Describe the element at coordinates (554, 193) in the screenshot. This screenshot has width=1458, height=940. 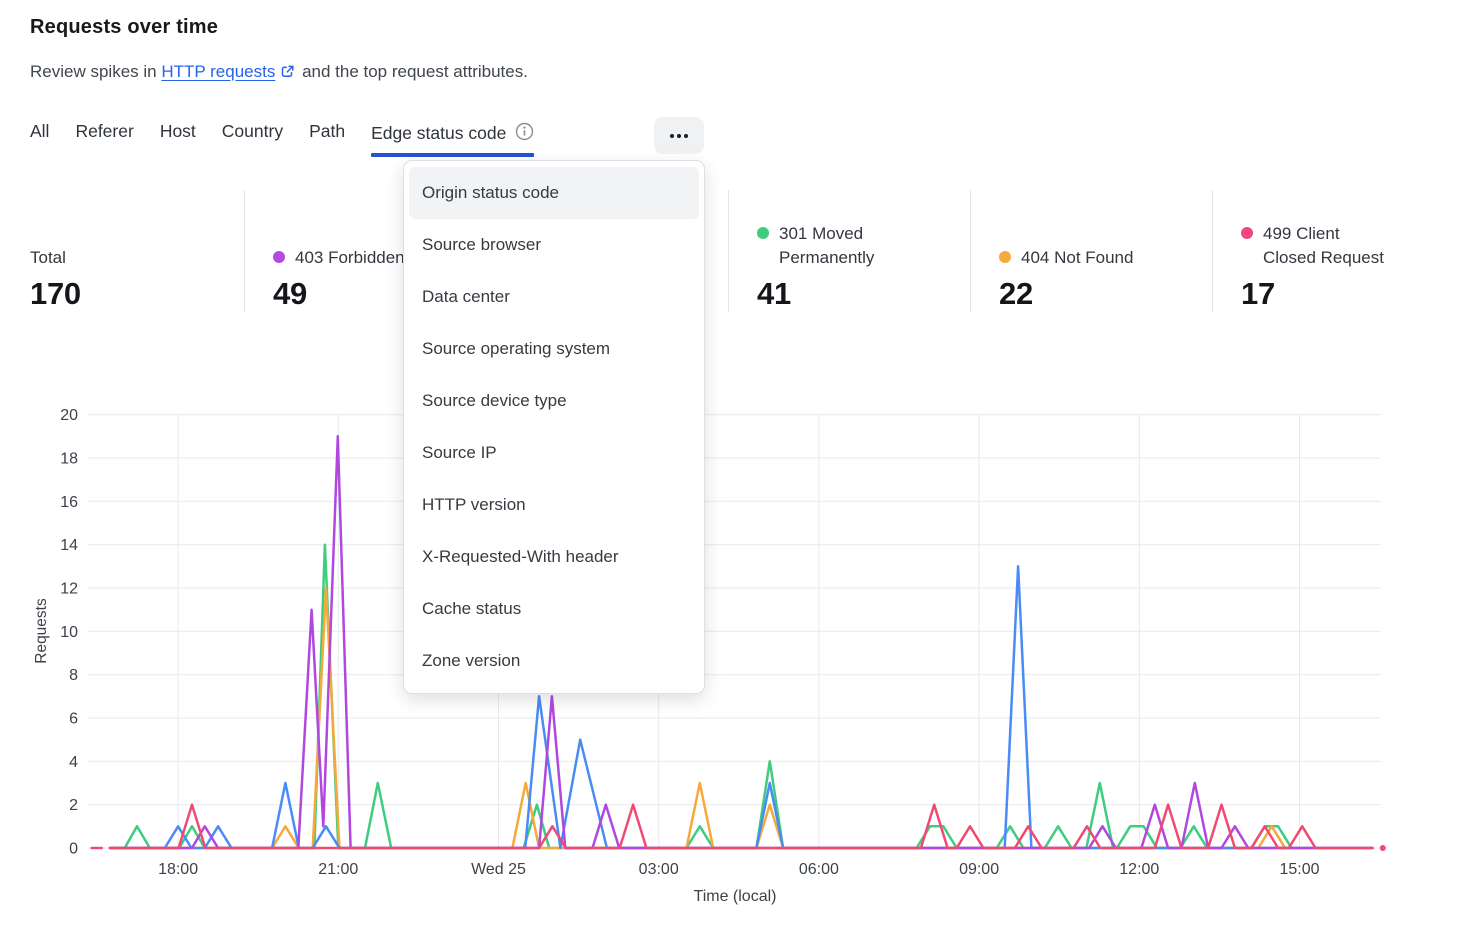
I see `menu-item-origin-status-code: Origin status code` at that location.